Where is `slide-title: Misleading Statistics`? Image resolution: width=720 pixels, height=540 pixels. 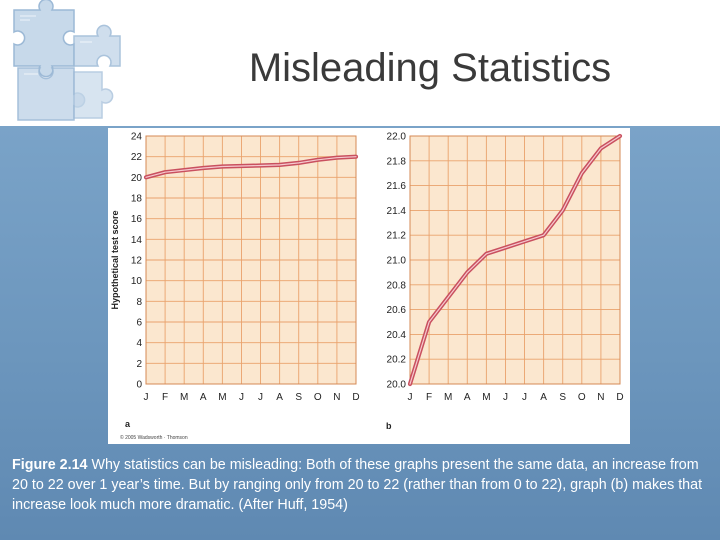
slide-title: Misleading Statistics is located at coordinates (430, 68).